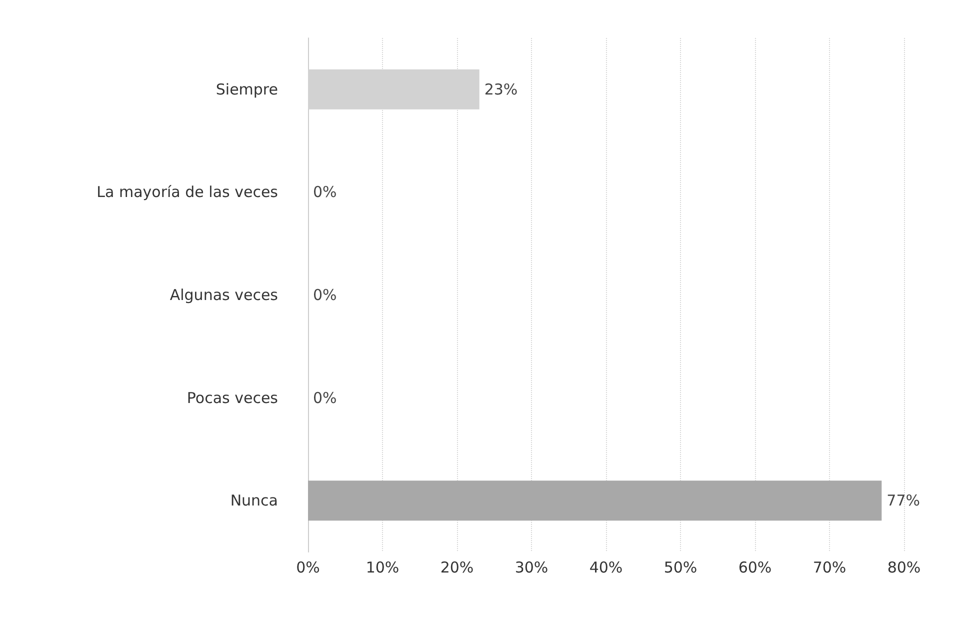  I want to click on y-tick-label: La mayoría de las veces, so click(187, 192).